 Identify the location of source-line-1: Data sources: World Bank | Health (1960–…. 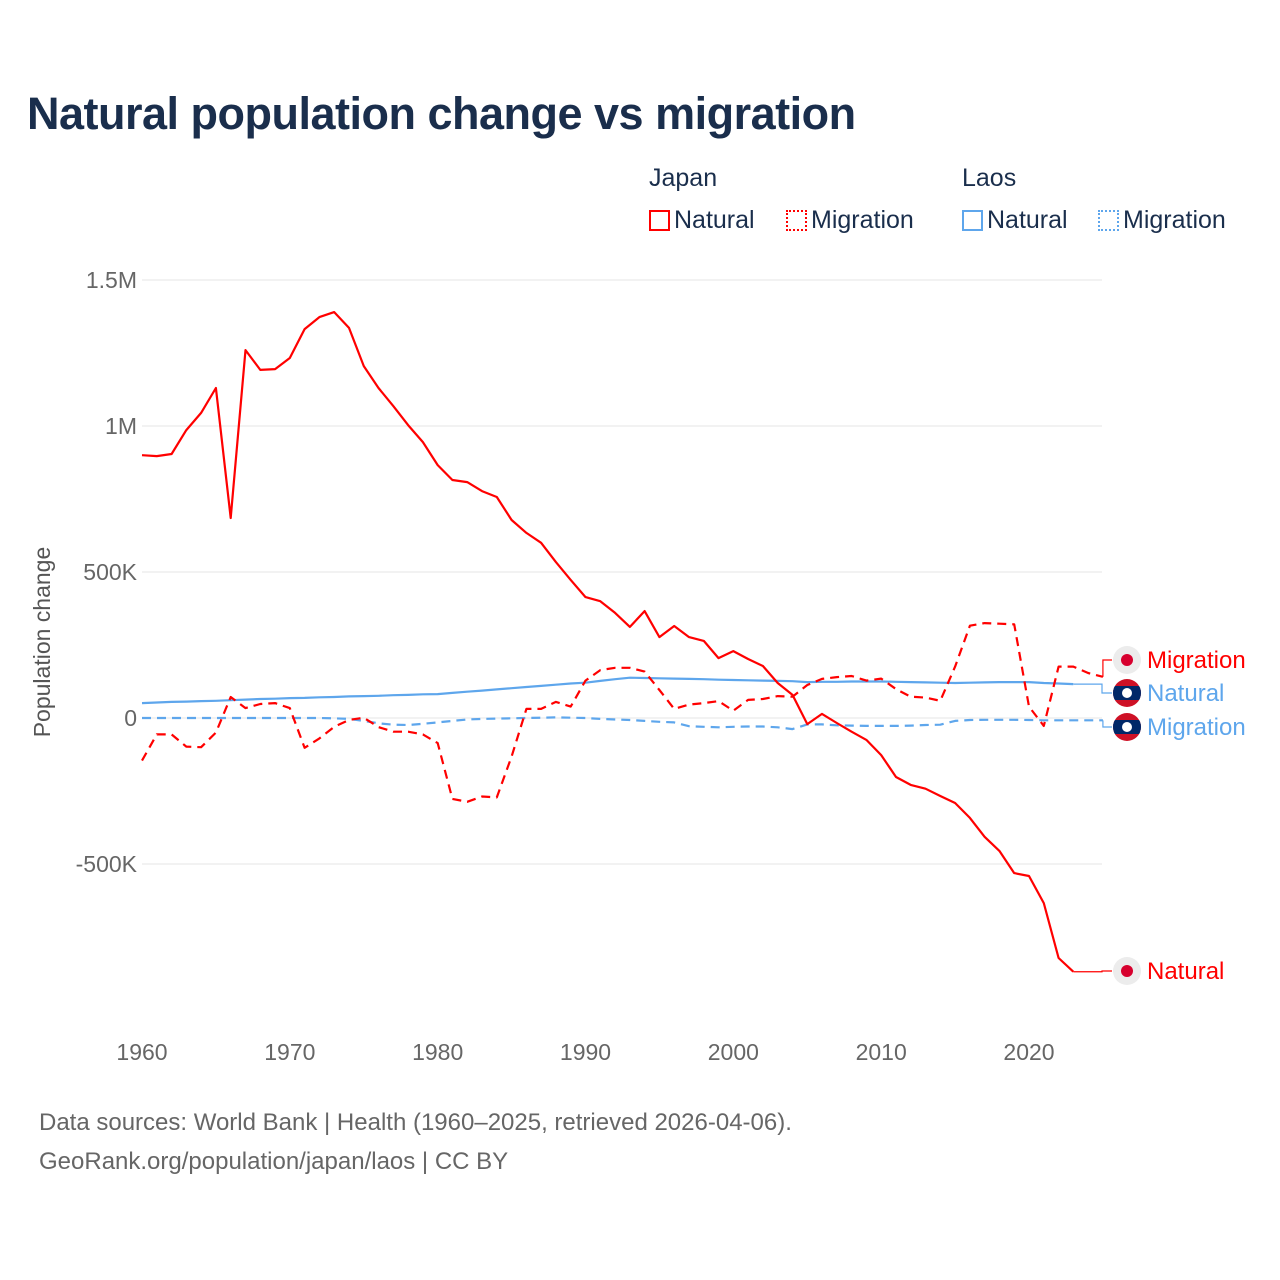
(415, 1122).